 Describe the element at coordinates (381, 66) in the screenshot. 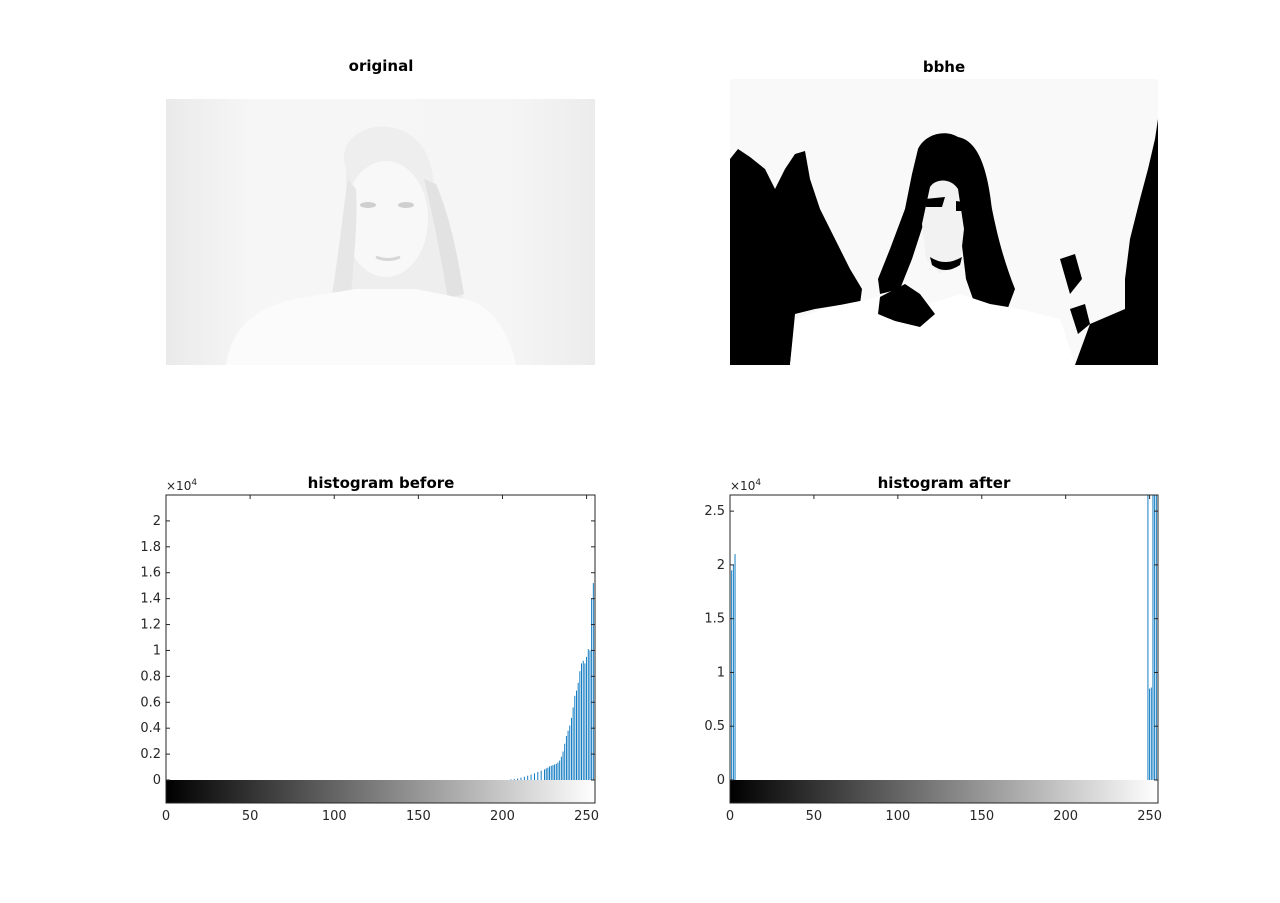

I see `panel-title-original: original` at that location.